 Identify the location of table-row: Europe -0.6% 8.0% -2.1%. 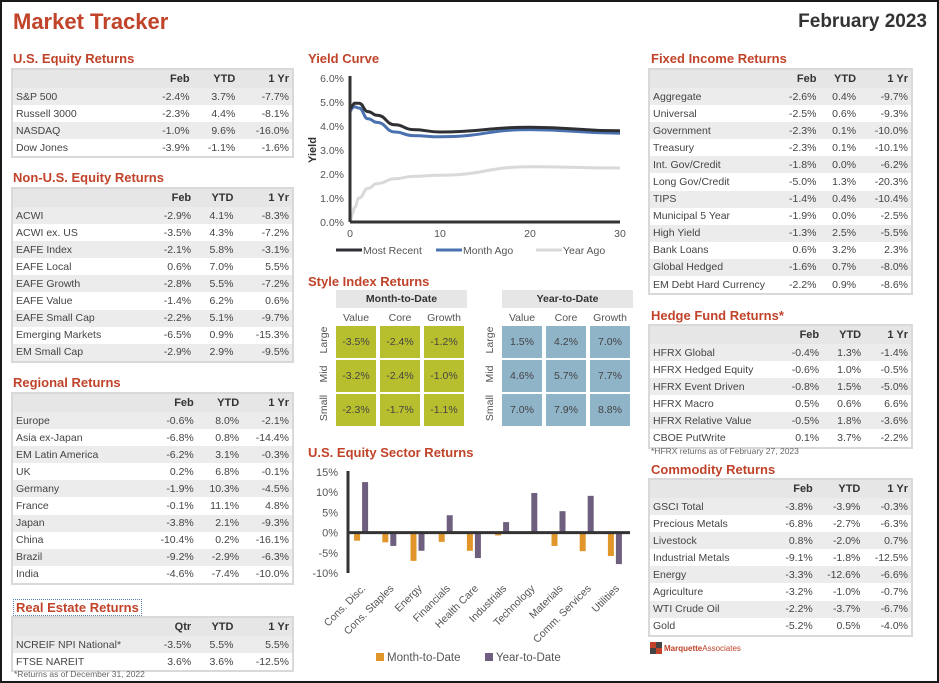
(152, 421).